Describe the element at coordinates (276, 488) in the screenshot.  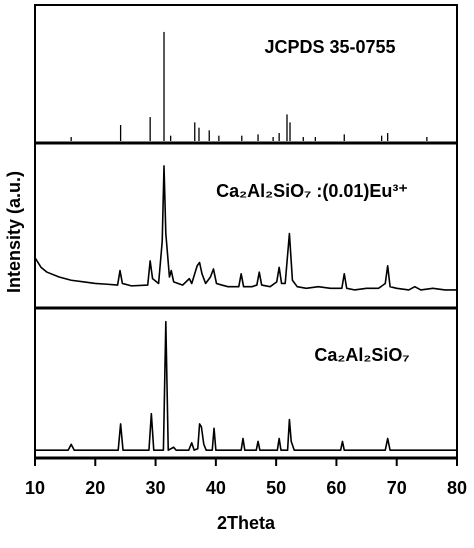
I see `x-tick-label: 50` at that location.